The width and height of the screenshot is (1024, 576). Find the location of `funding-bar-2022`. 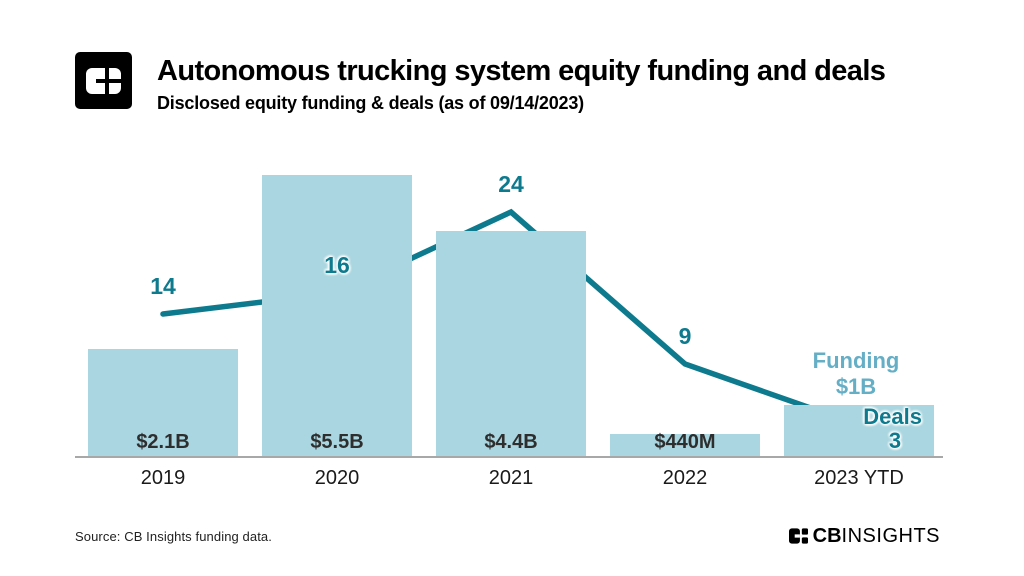

funding-bar-2022 is located at coordinates (685, 445).